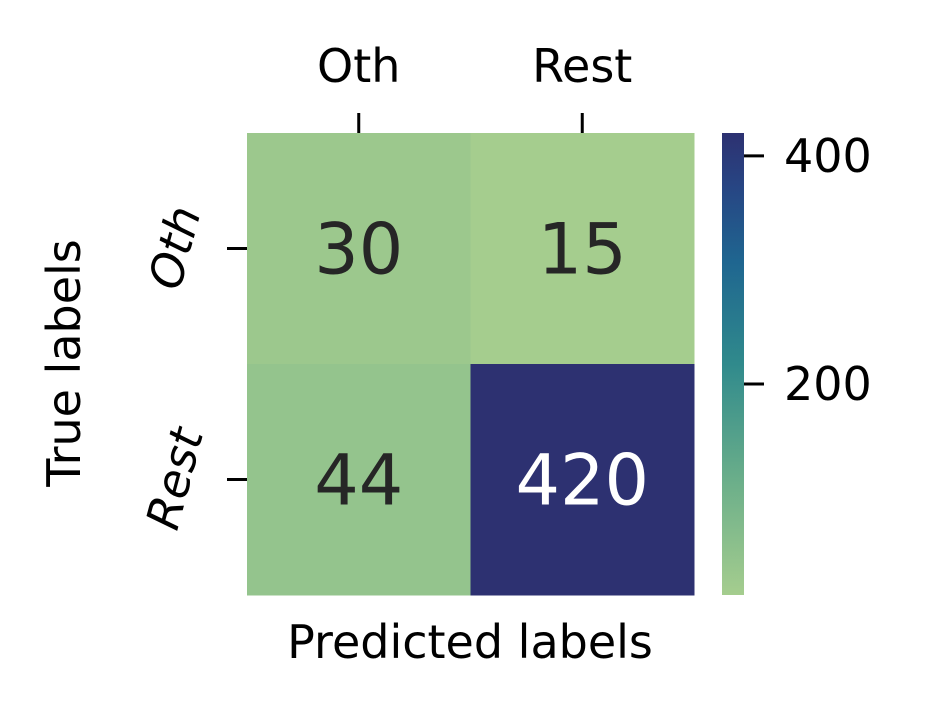 This screenshot has width=929, height=711. What do you see at coordinates (358, 66) in the screenshot?
I see `x-tick-label: Oth` at bounding box center [358, 66].